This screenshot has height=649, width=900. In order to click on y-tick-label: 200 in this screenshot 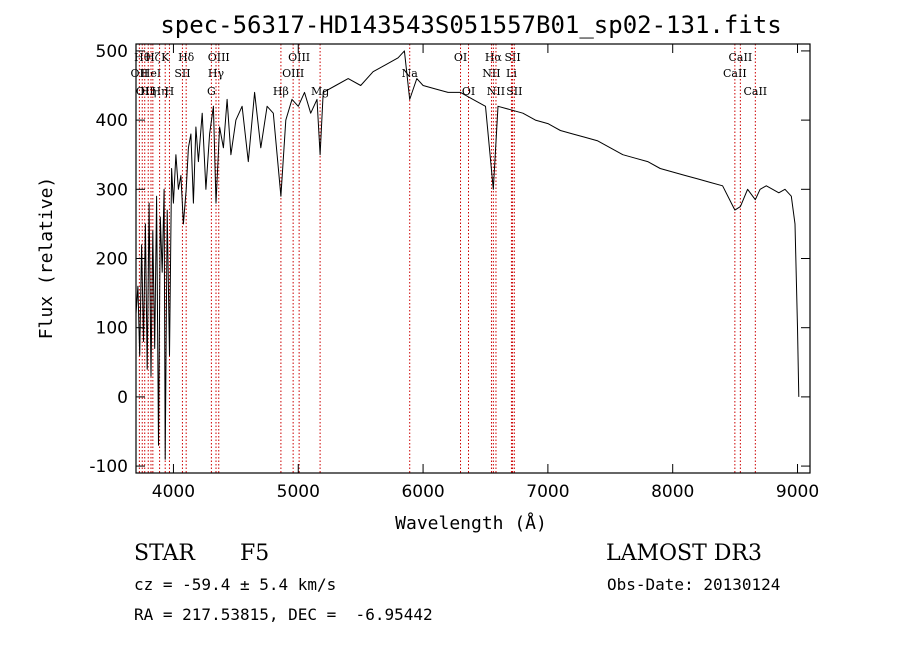, I will do `click(112, 260)`.